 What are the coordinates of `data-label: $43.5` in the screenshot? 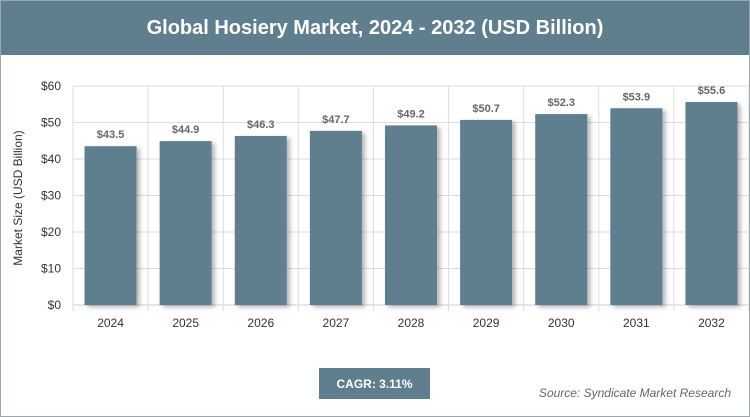 It's located at (111, 135).